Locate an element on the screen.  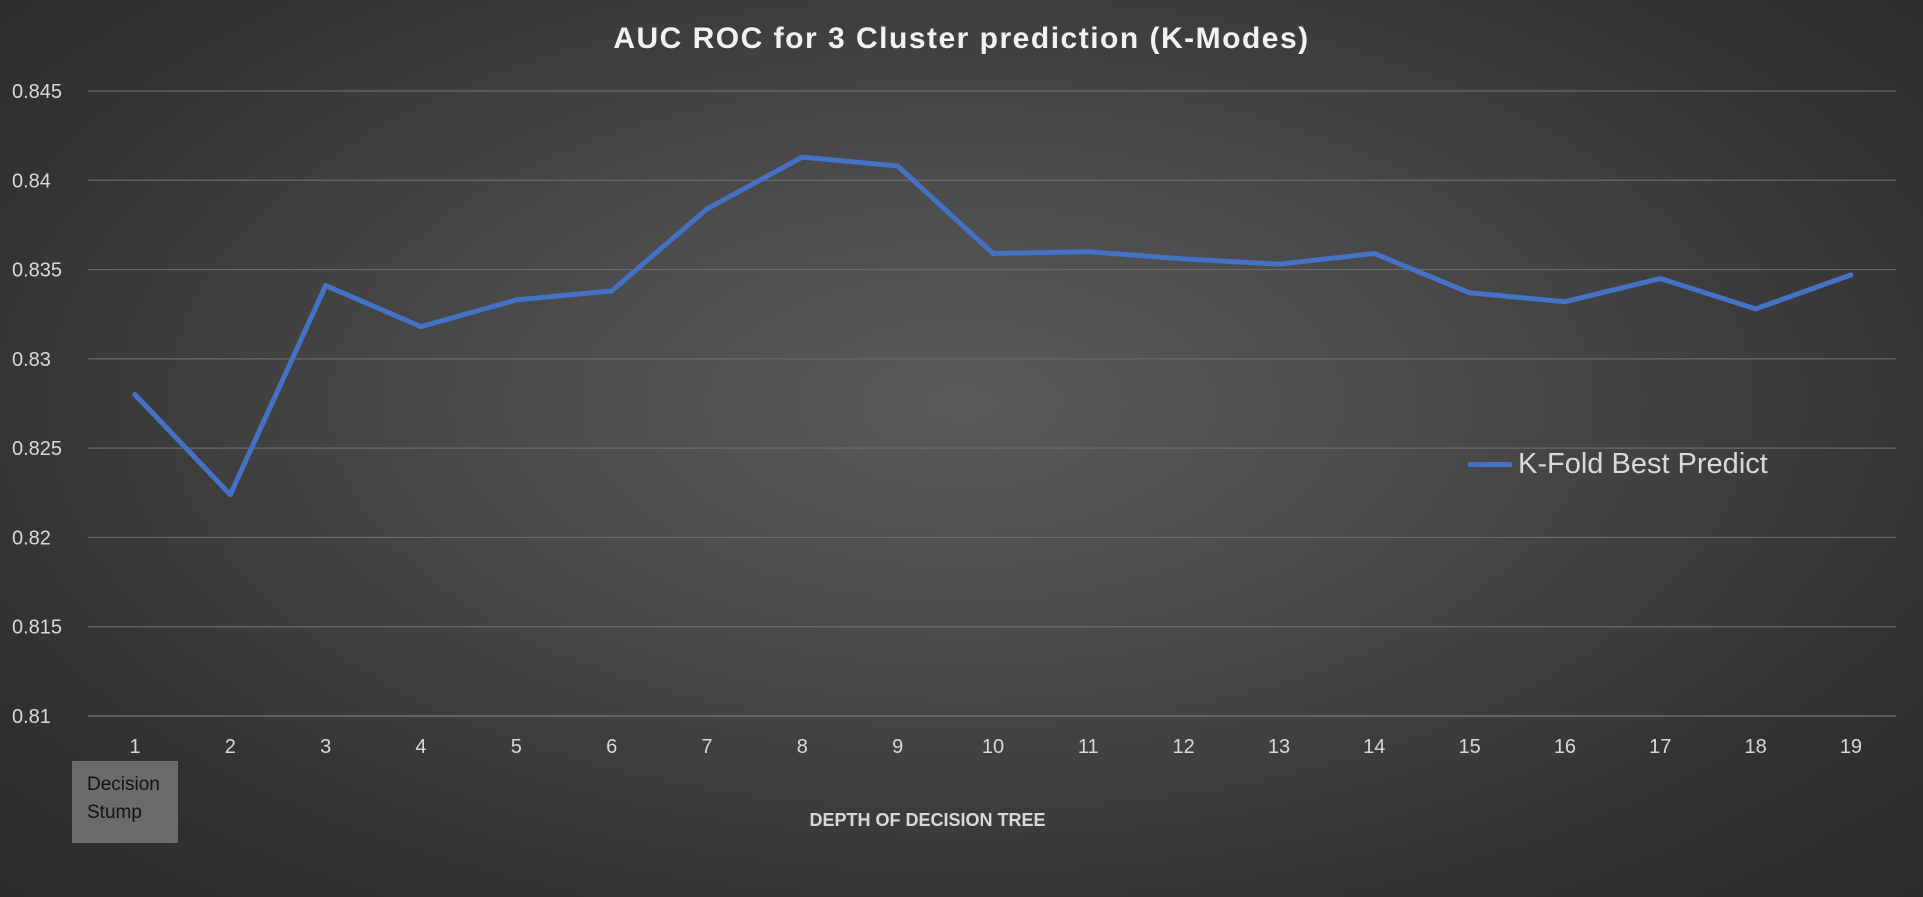
x-axis-ticks: 1 2 3 4 5 6 7 8 9 10 11 12 13 14 15 16 17 18 19 is located at coordinates (995, 747).